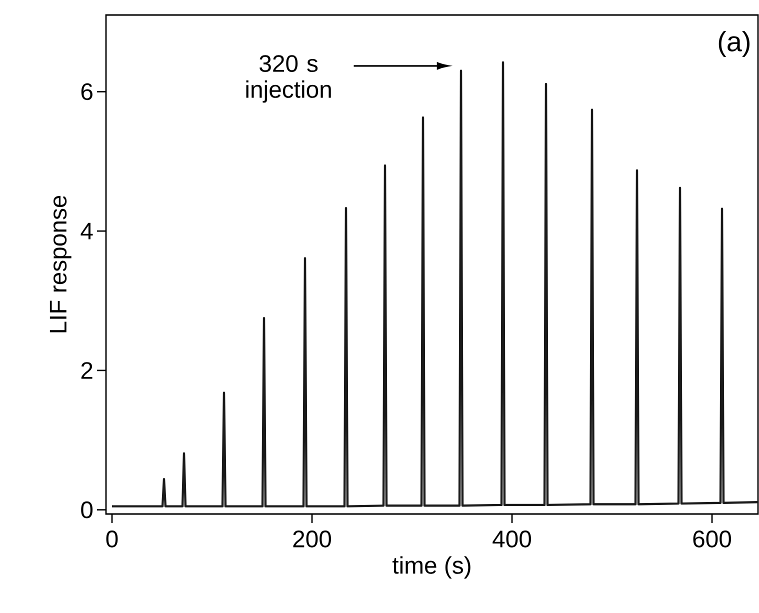 This screenshot has width=759, height=613. I want to click on x-tick-label: 600, so click(712, 539).